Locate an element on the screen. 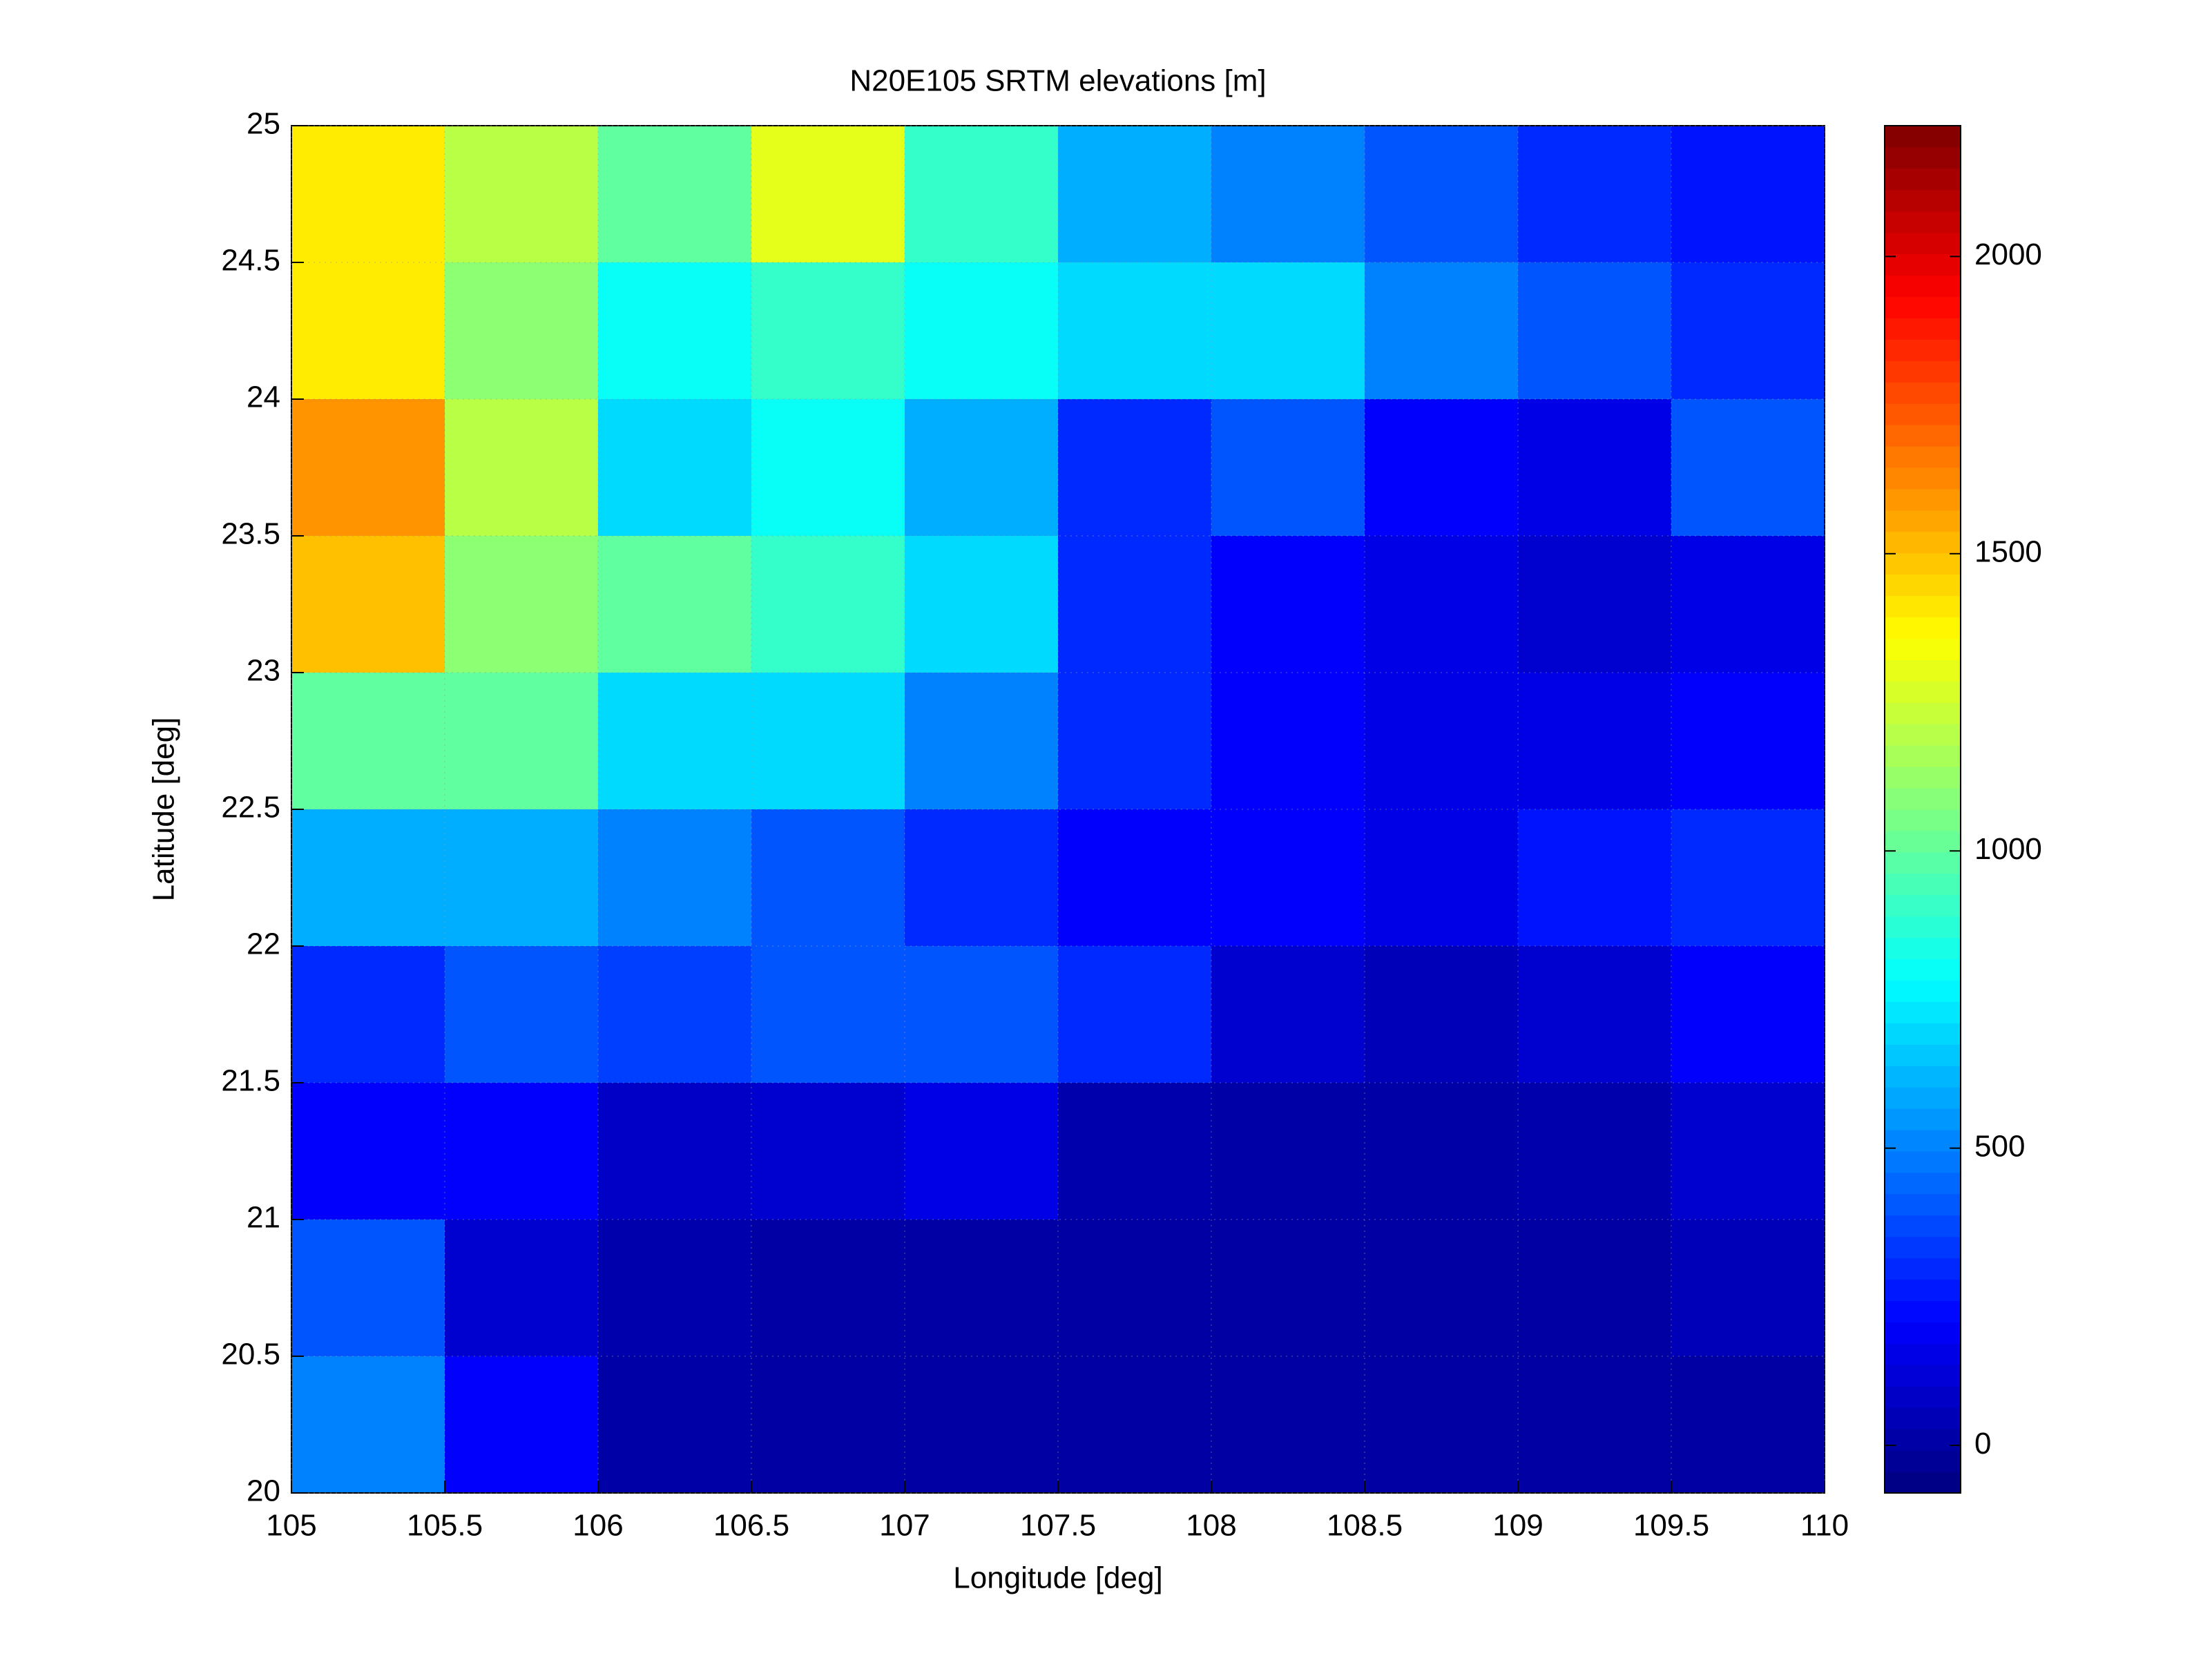 Image resolution: width=2212 pixels, height=1658 pixels. y-tick-label: 24 is located at coordinates (264, 397).